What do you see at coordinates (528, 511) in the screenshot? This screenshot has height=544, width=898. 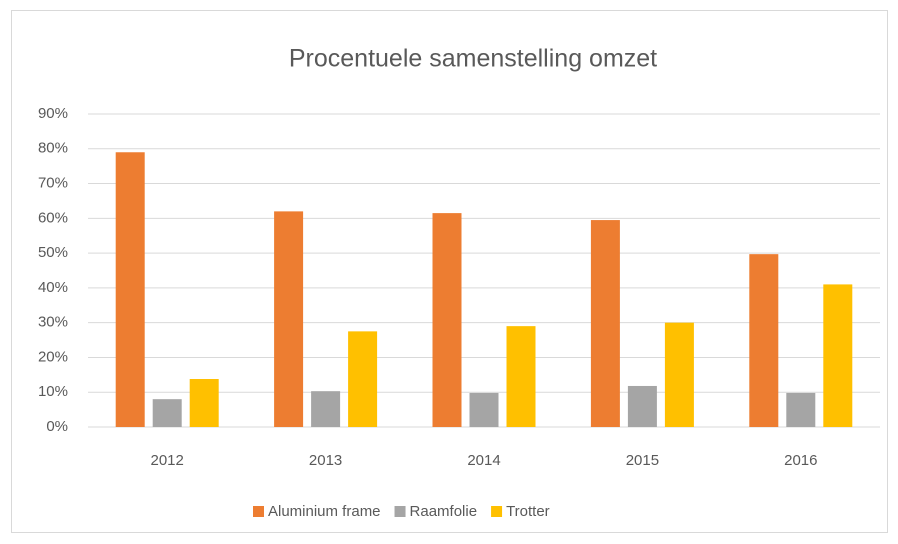 I see `legend-label: Trotter` at bounding box center [528, 511].